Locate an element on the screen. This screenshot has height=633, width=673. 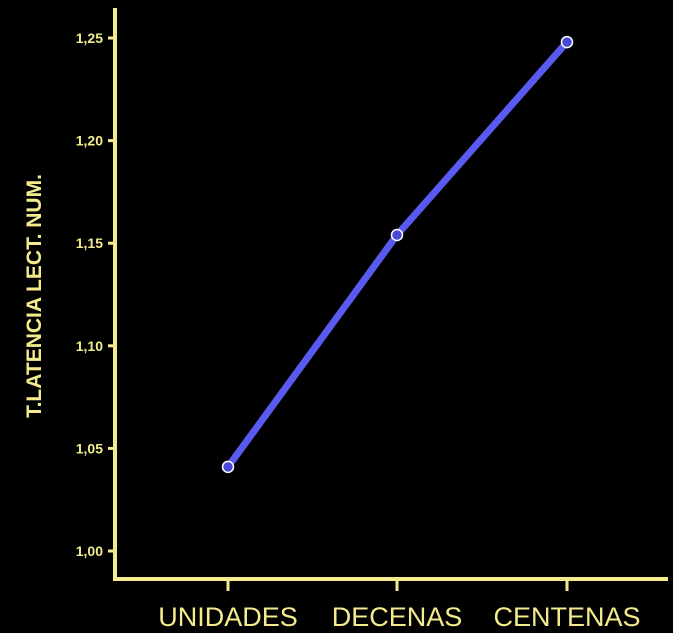
y-tick-label: 1,20 is located at coordinates (89, 141).